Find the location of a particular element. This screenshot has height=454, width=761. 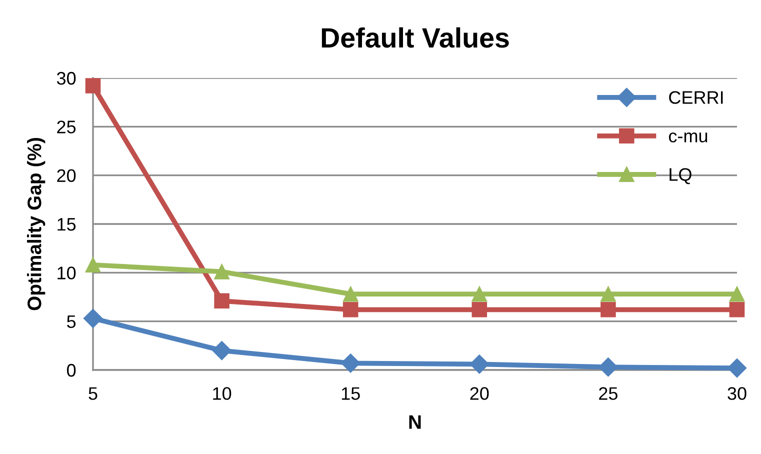

x-tick-label: 30 is located at coordinates (737, 393).